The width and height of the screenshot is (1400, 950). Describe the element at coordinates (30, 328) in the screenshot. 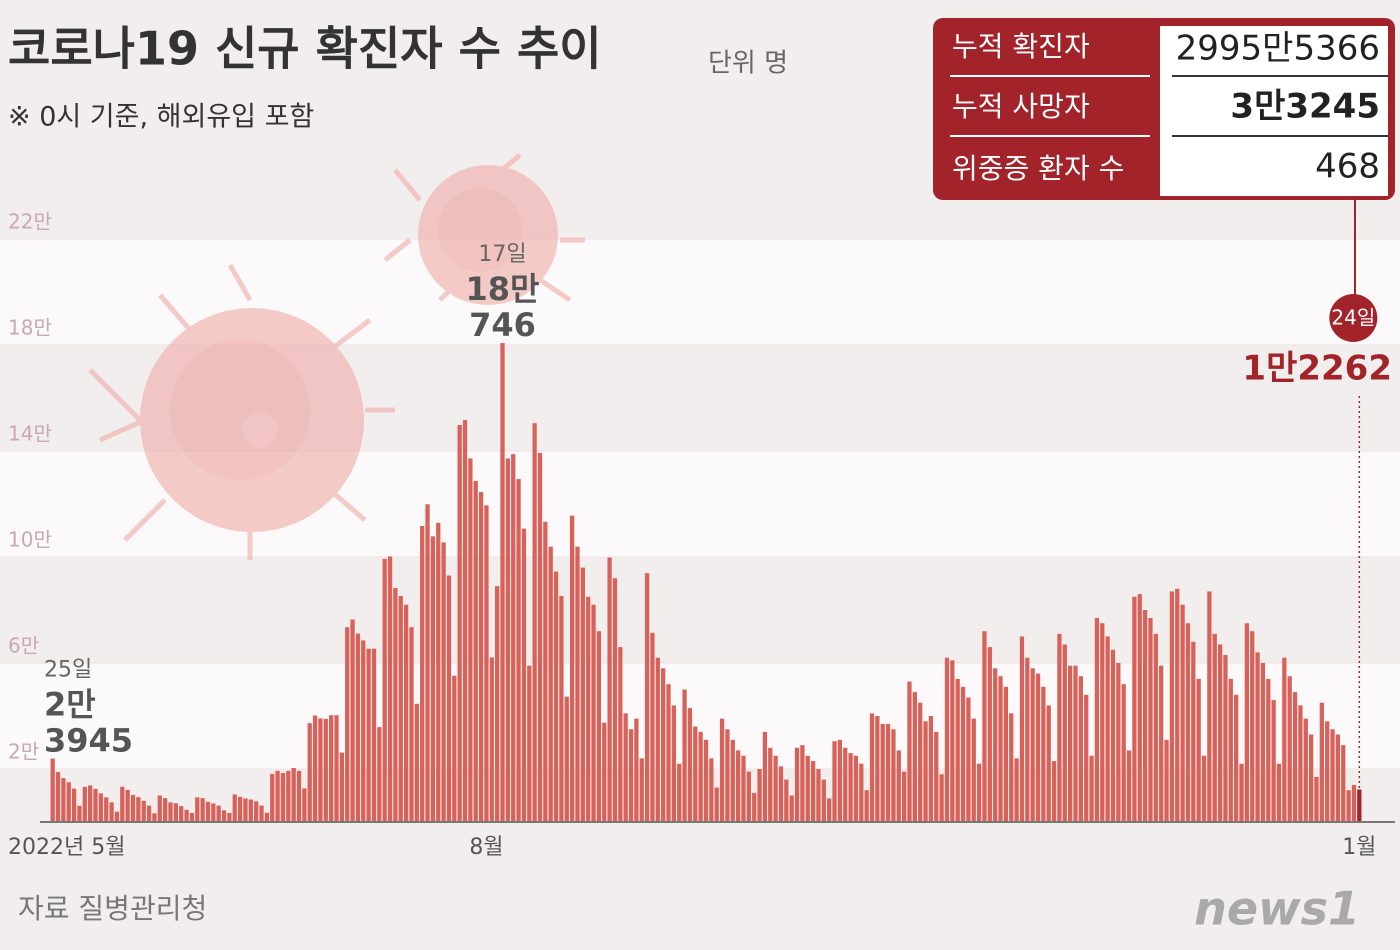

I see `y-tick-label: 18만` at that location.